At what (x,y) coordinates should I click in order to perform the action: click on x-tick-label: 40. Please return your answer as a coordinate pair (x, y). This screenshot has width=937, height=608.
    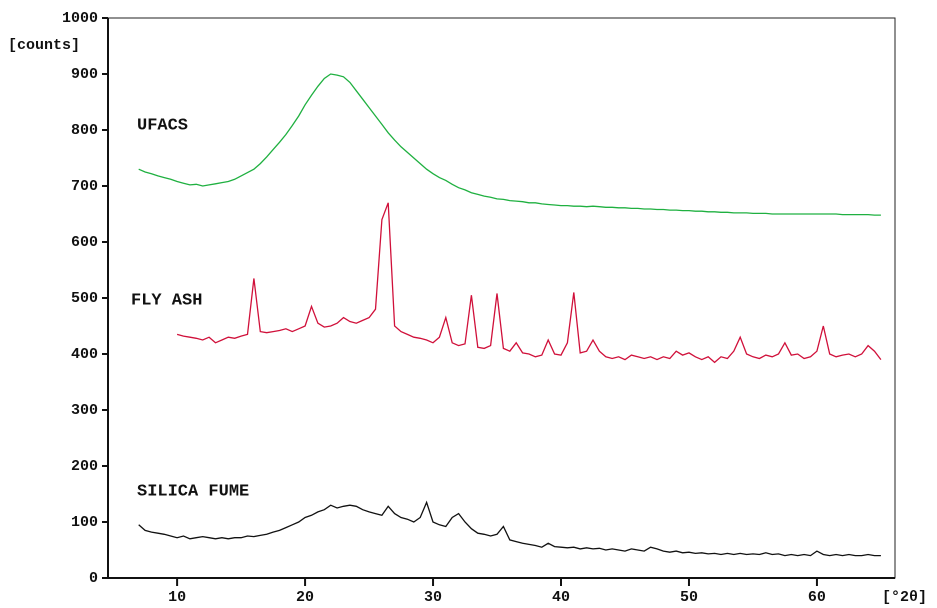
    Looking at the image, I should click on (561, 597).